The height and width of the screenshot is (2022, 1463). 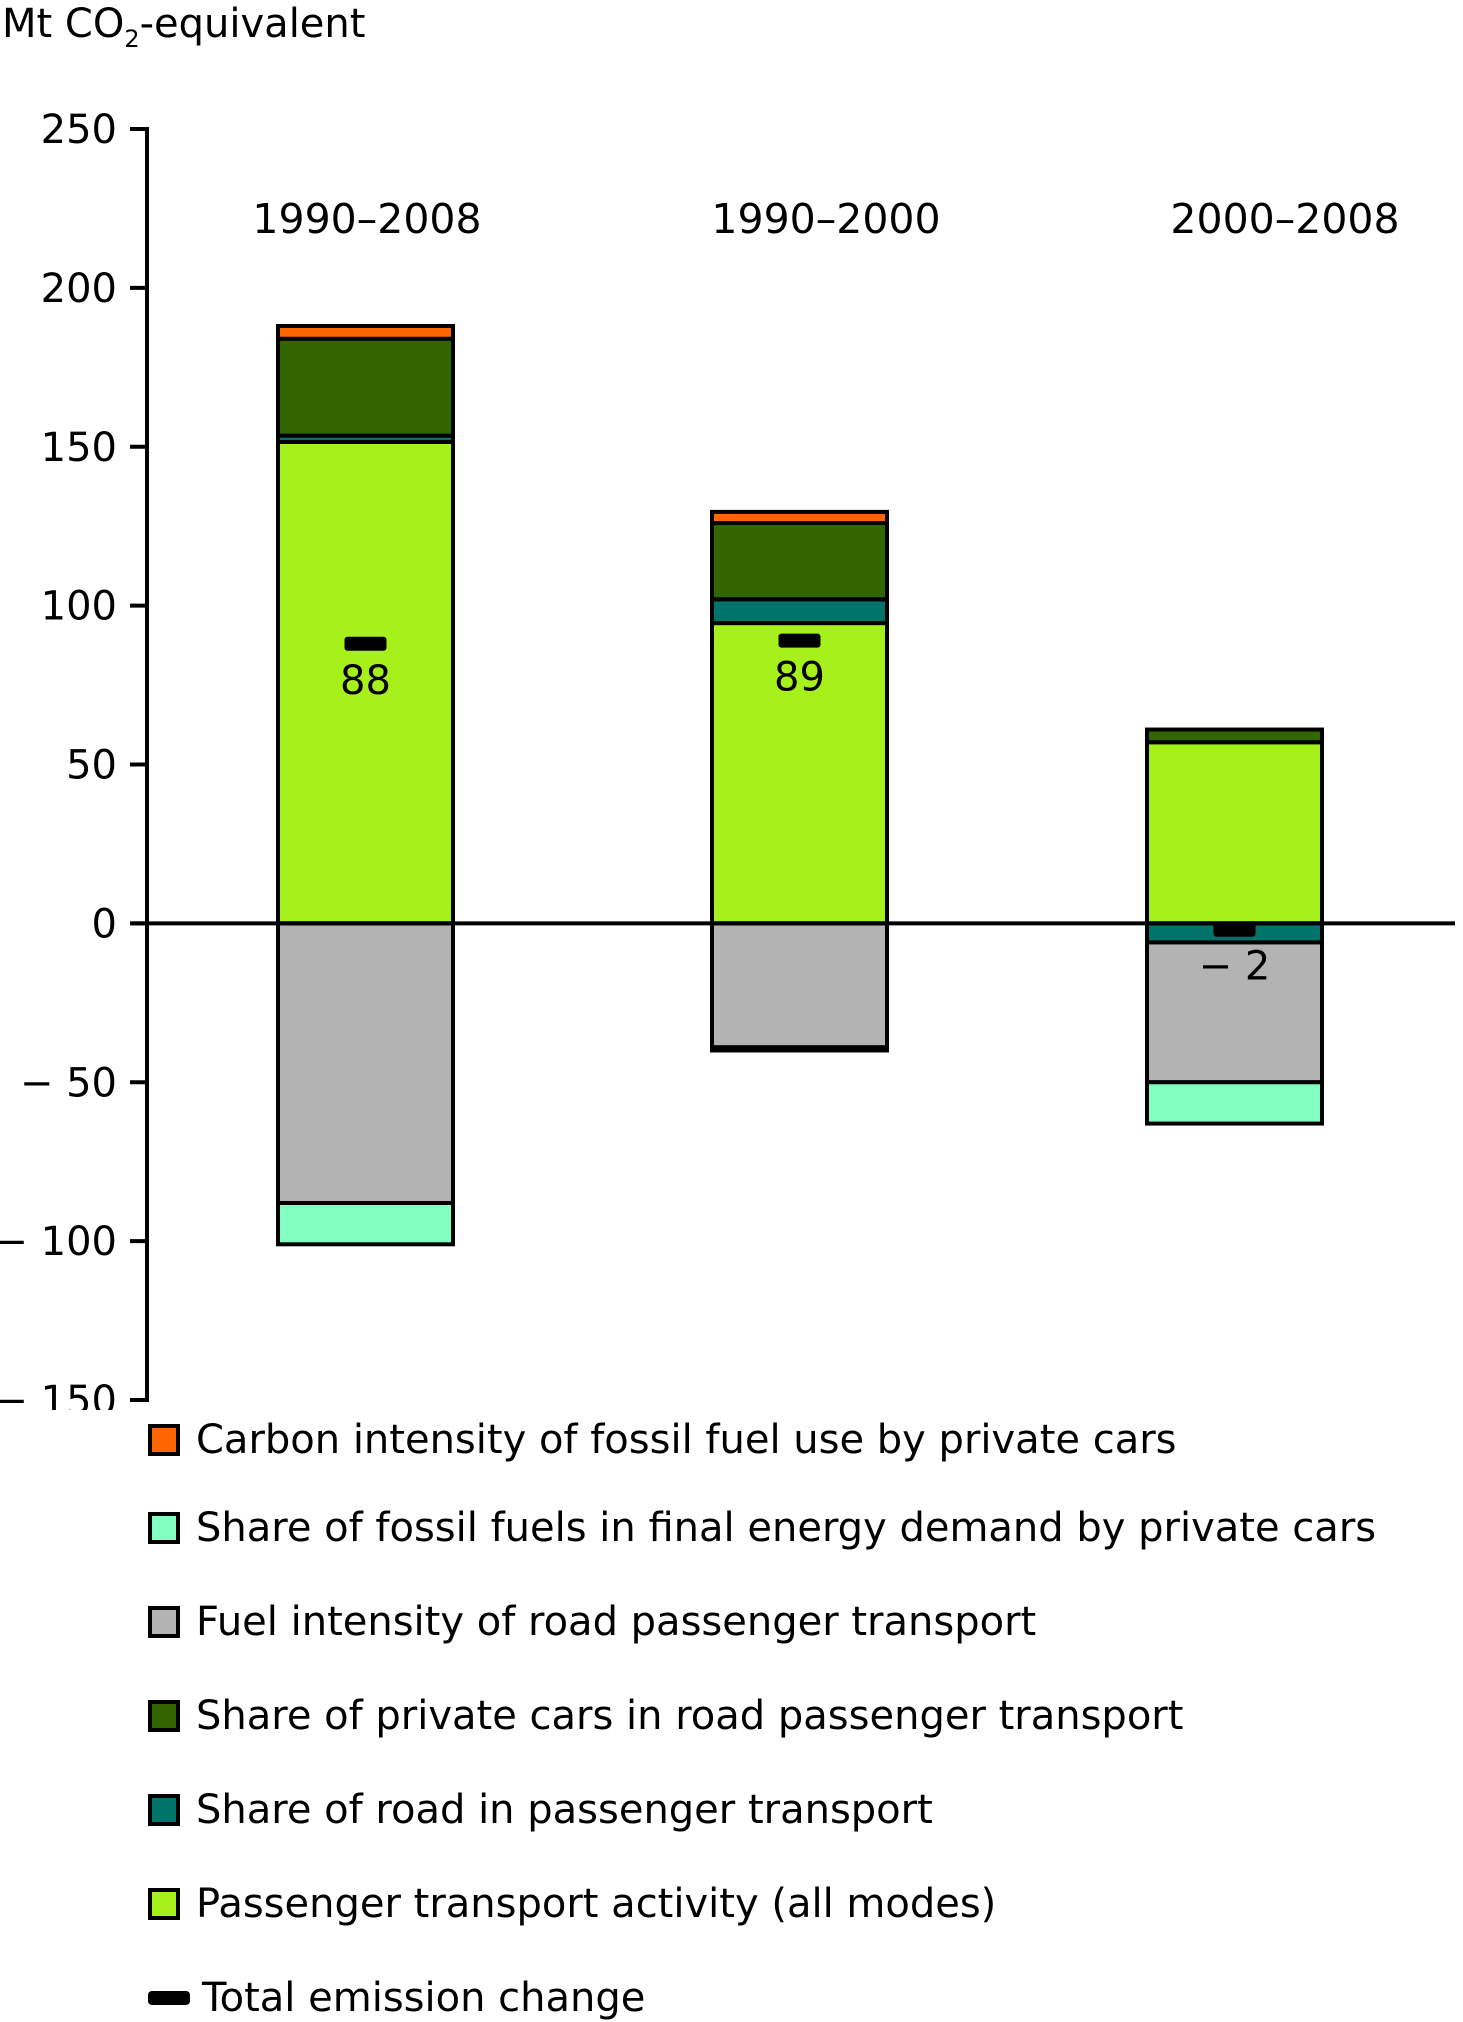 What do you see at coordinates (68, 1083) in the screenshot?
I see `y-tick-label: − 50` at bounding box center [68, 1083].